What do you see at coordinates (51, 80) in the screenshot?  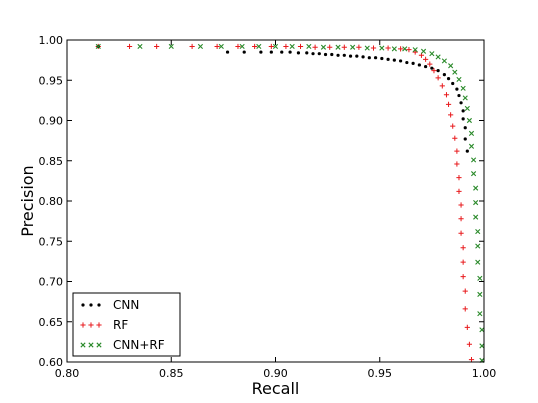 I see `y-tick-label: 0.95` at bounding box center [51, 80].